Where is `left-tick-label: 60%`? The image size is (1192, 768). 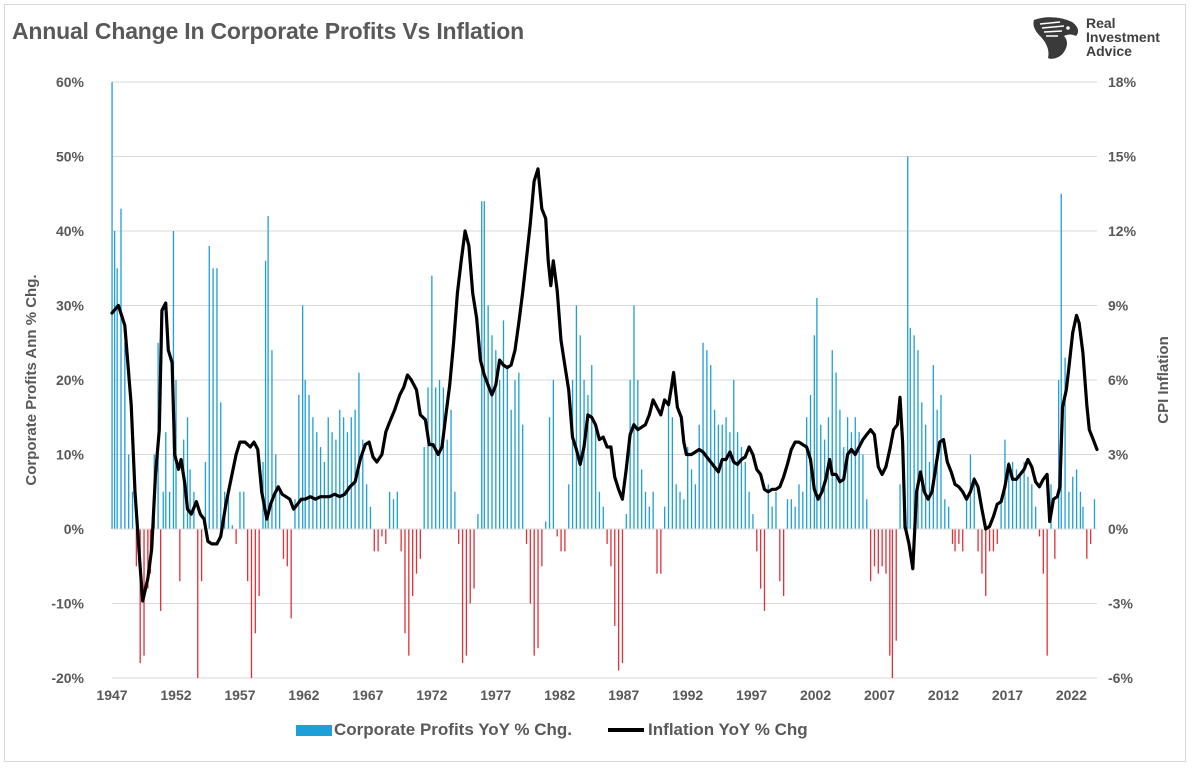
left-tick-label: 60% is located at coordinates (70, 82).